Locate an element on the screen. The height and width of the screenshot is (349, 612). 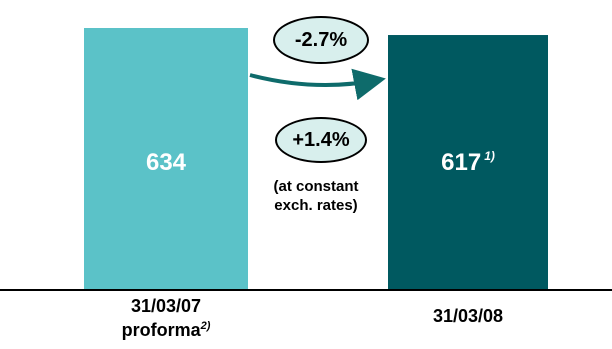
constant-rate-note: (at constant exch. rates) is located at coordinates (316, 196).